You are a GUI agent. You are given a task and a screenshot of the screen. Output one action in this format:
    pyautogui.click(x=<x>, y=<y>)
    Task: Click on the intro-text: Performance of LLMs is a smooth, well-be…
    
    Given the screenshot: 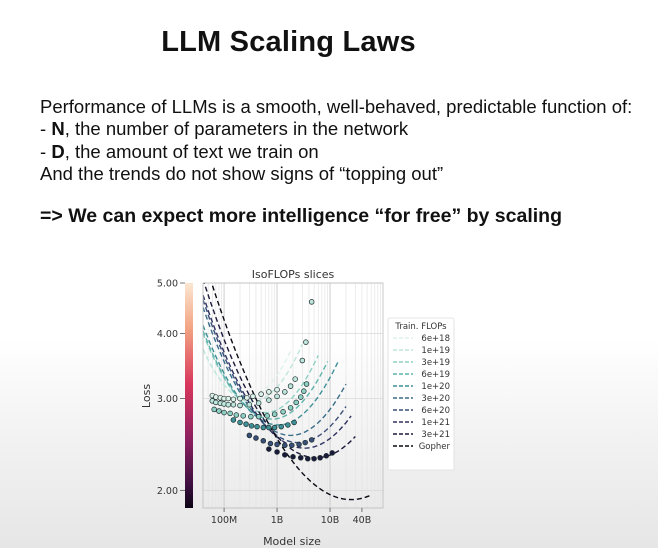 What is the action you would take?
    pyautogui.click(x=336, y=106)
    